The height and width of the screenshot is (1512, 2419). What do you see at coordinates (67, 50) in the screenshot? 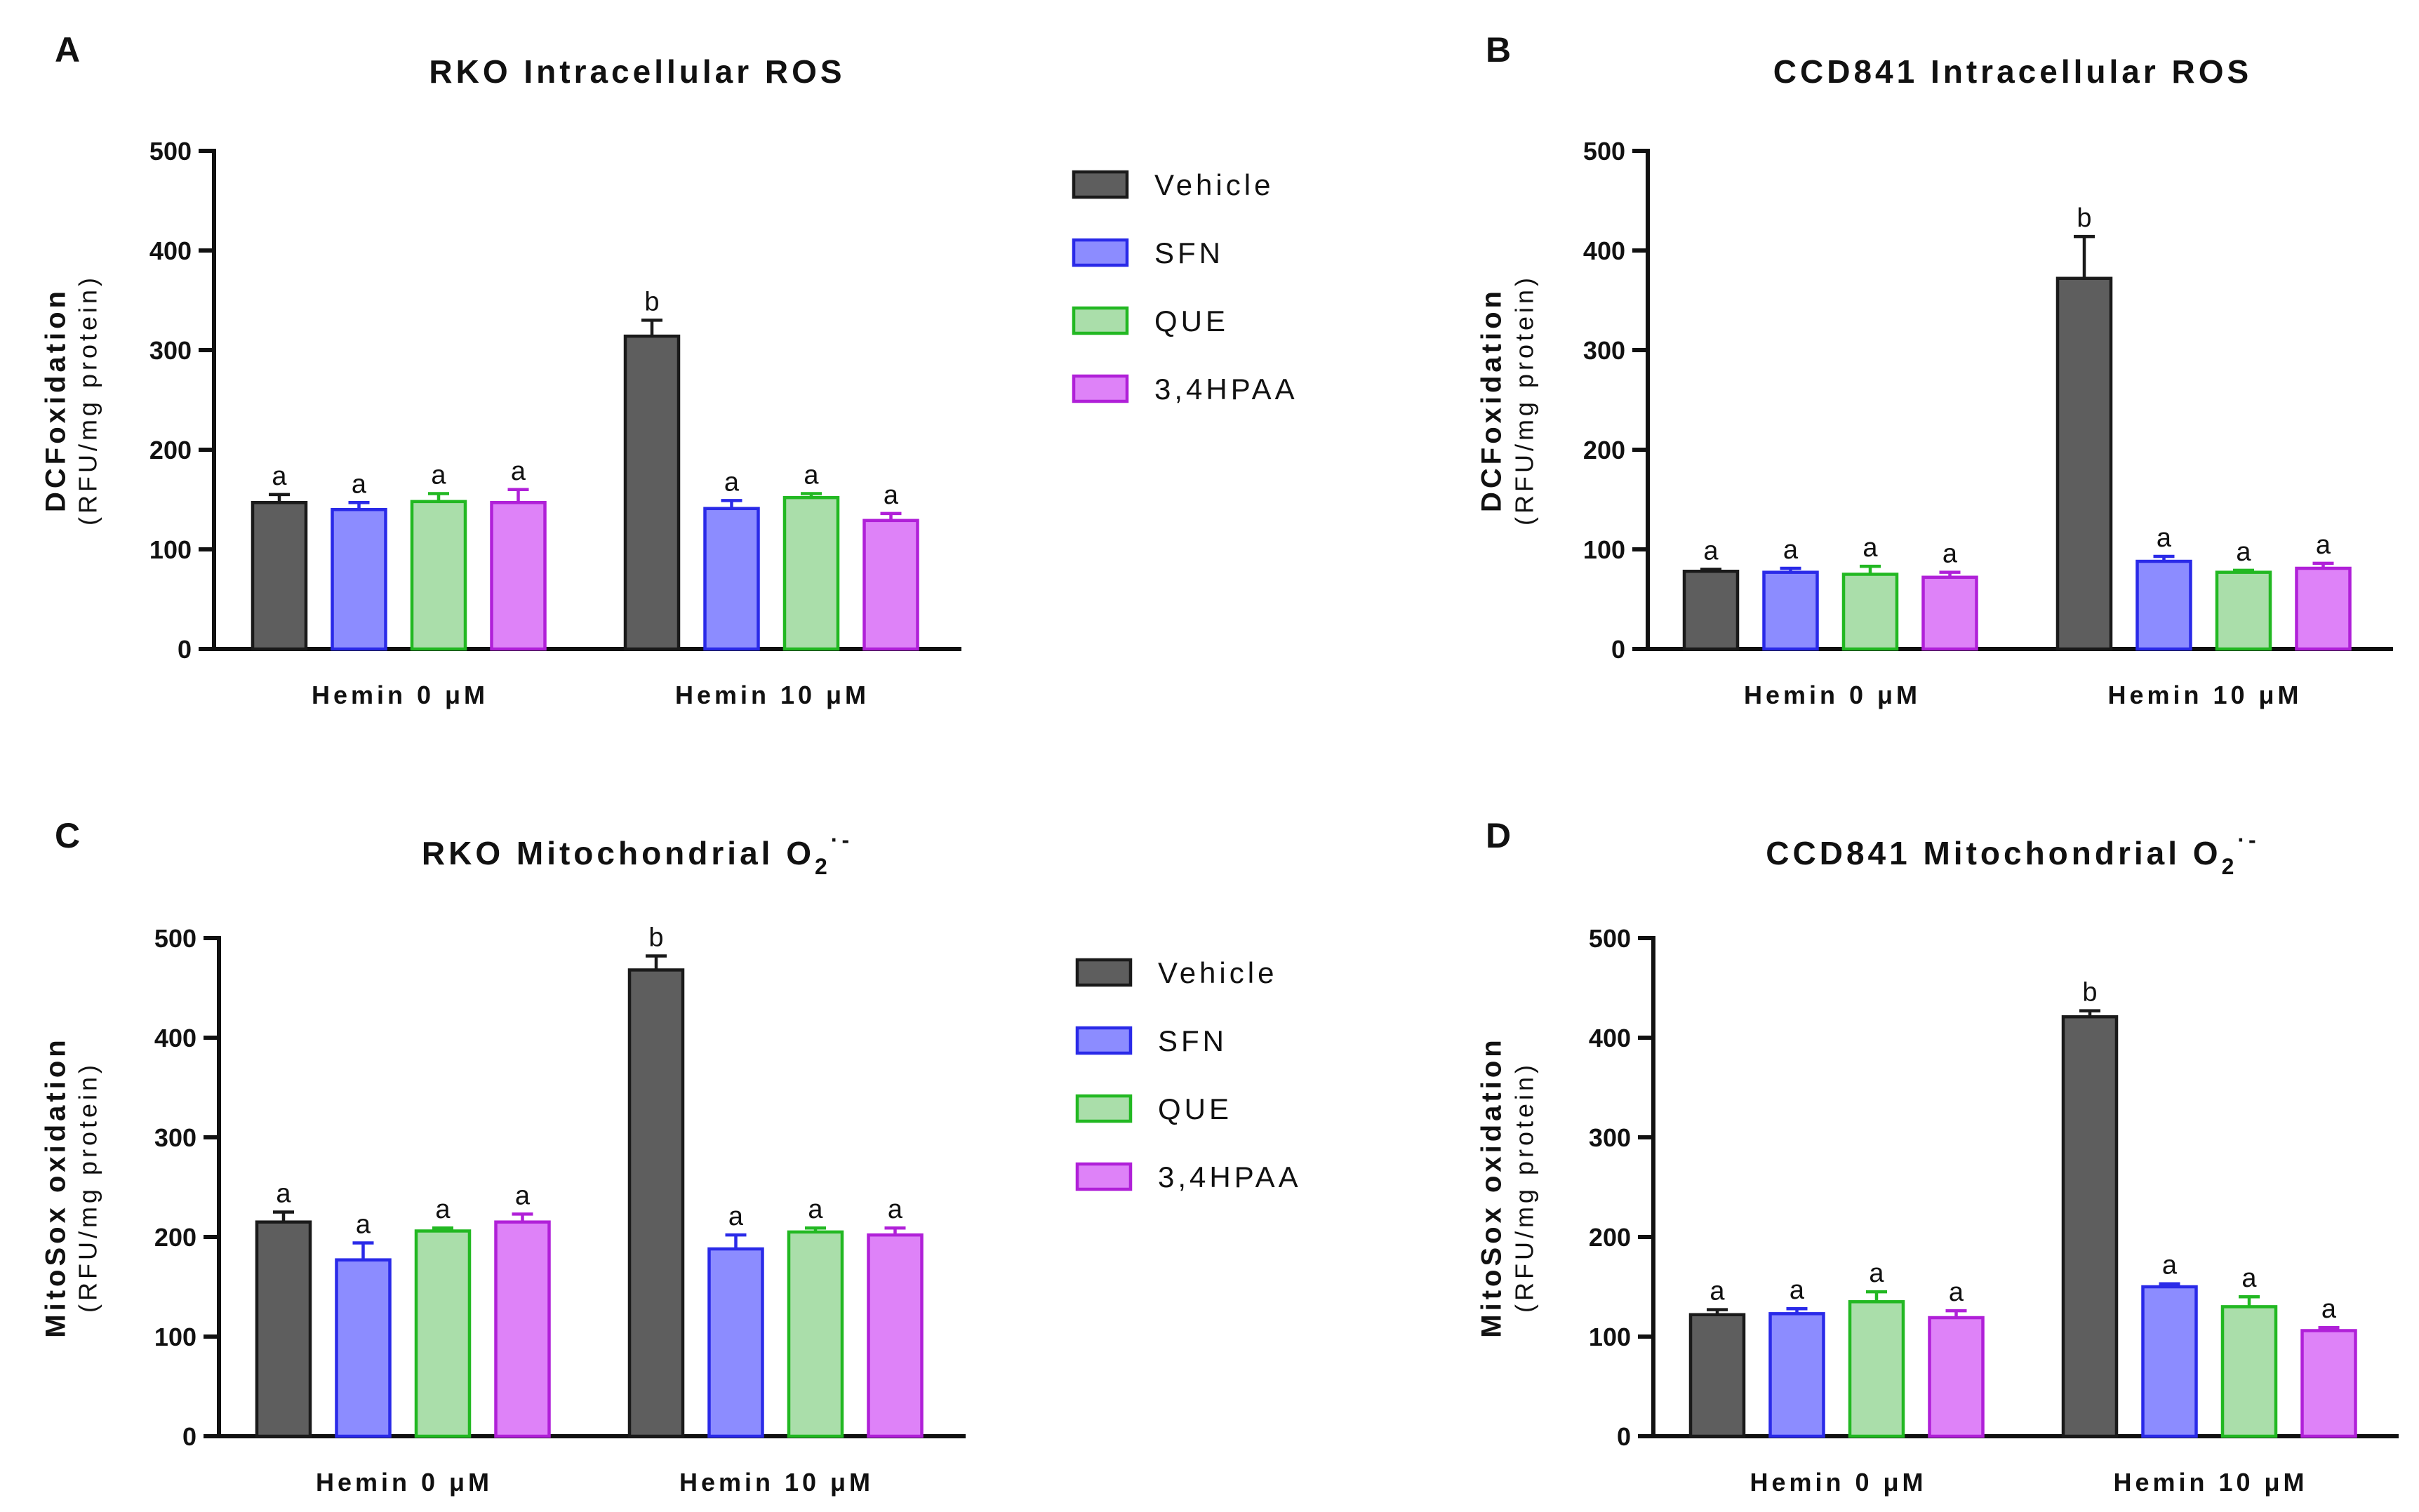
I see `panel-letter: A` at bounding box center [67, 50].